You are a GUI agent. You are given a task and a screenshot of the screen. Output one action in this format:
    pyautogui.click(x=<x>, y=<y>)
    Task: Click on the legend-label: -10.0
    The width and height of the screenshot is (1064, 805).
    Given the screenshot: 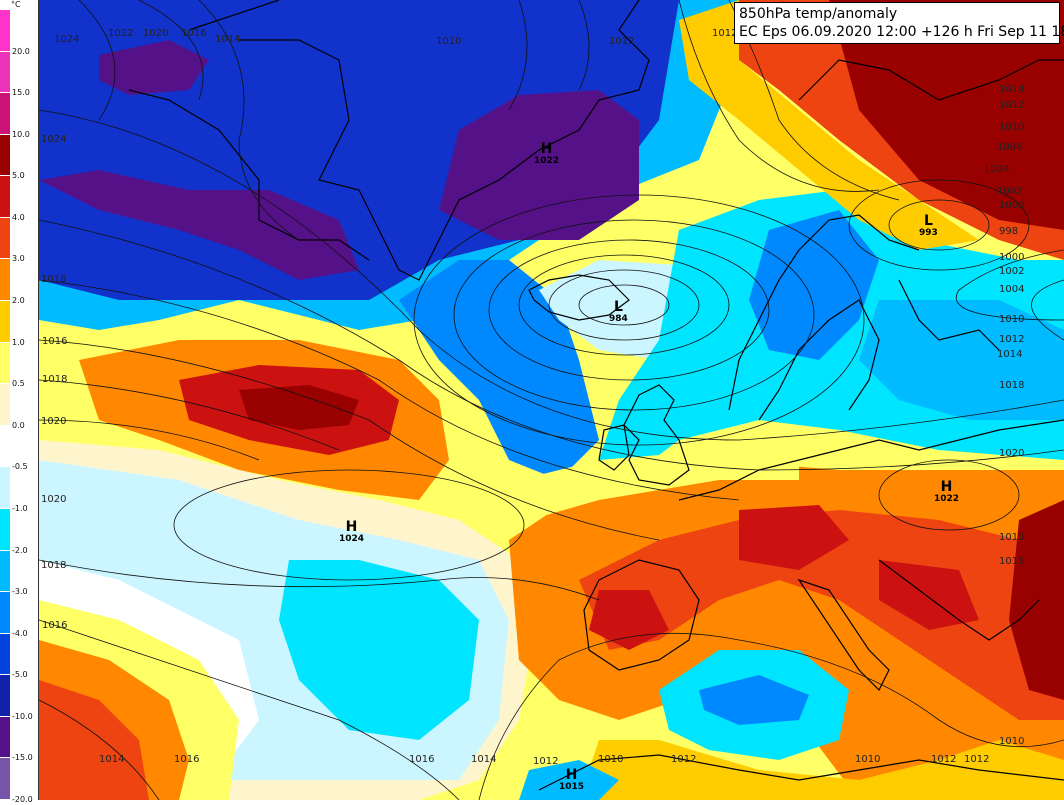 What is the action you would take?
    pyautogui.click(x=22, y=716)
    